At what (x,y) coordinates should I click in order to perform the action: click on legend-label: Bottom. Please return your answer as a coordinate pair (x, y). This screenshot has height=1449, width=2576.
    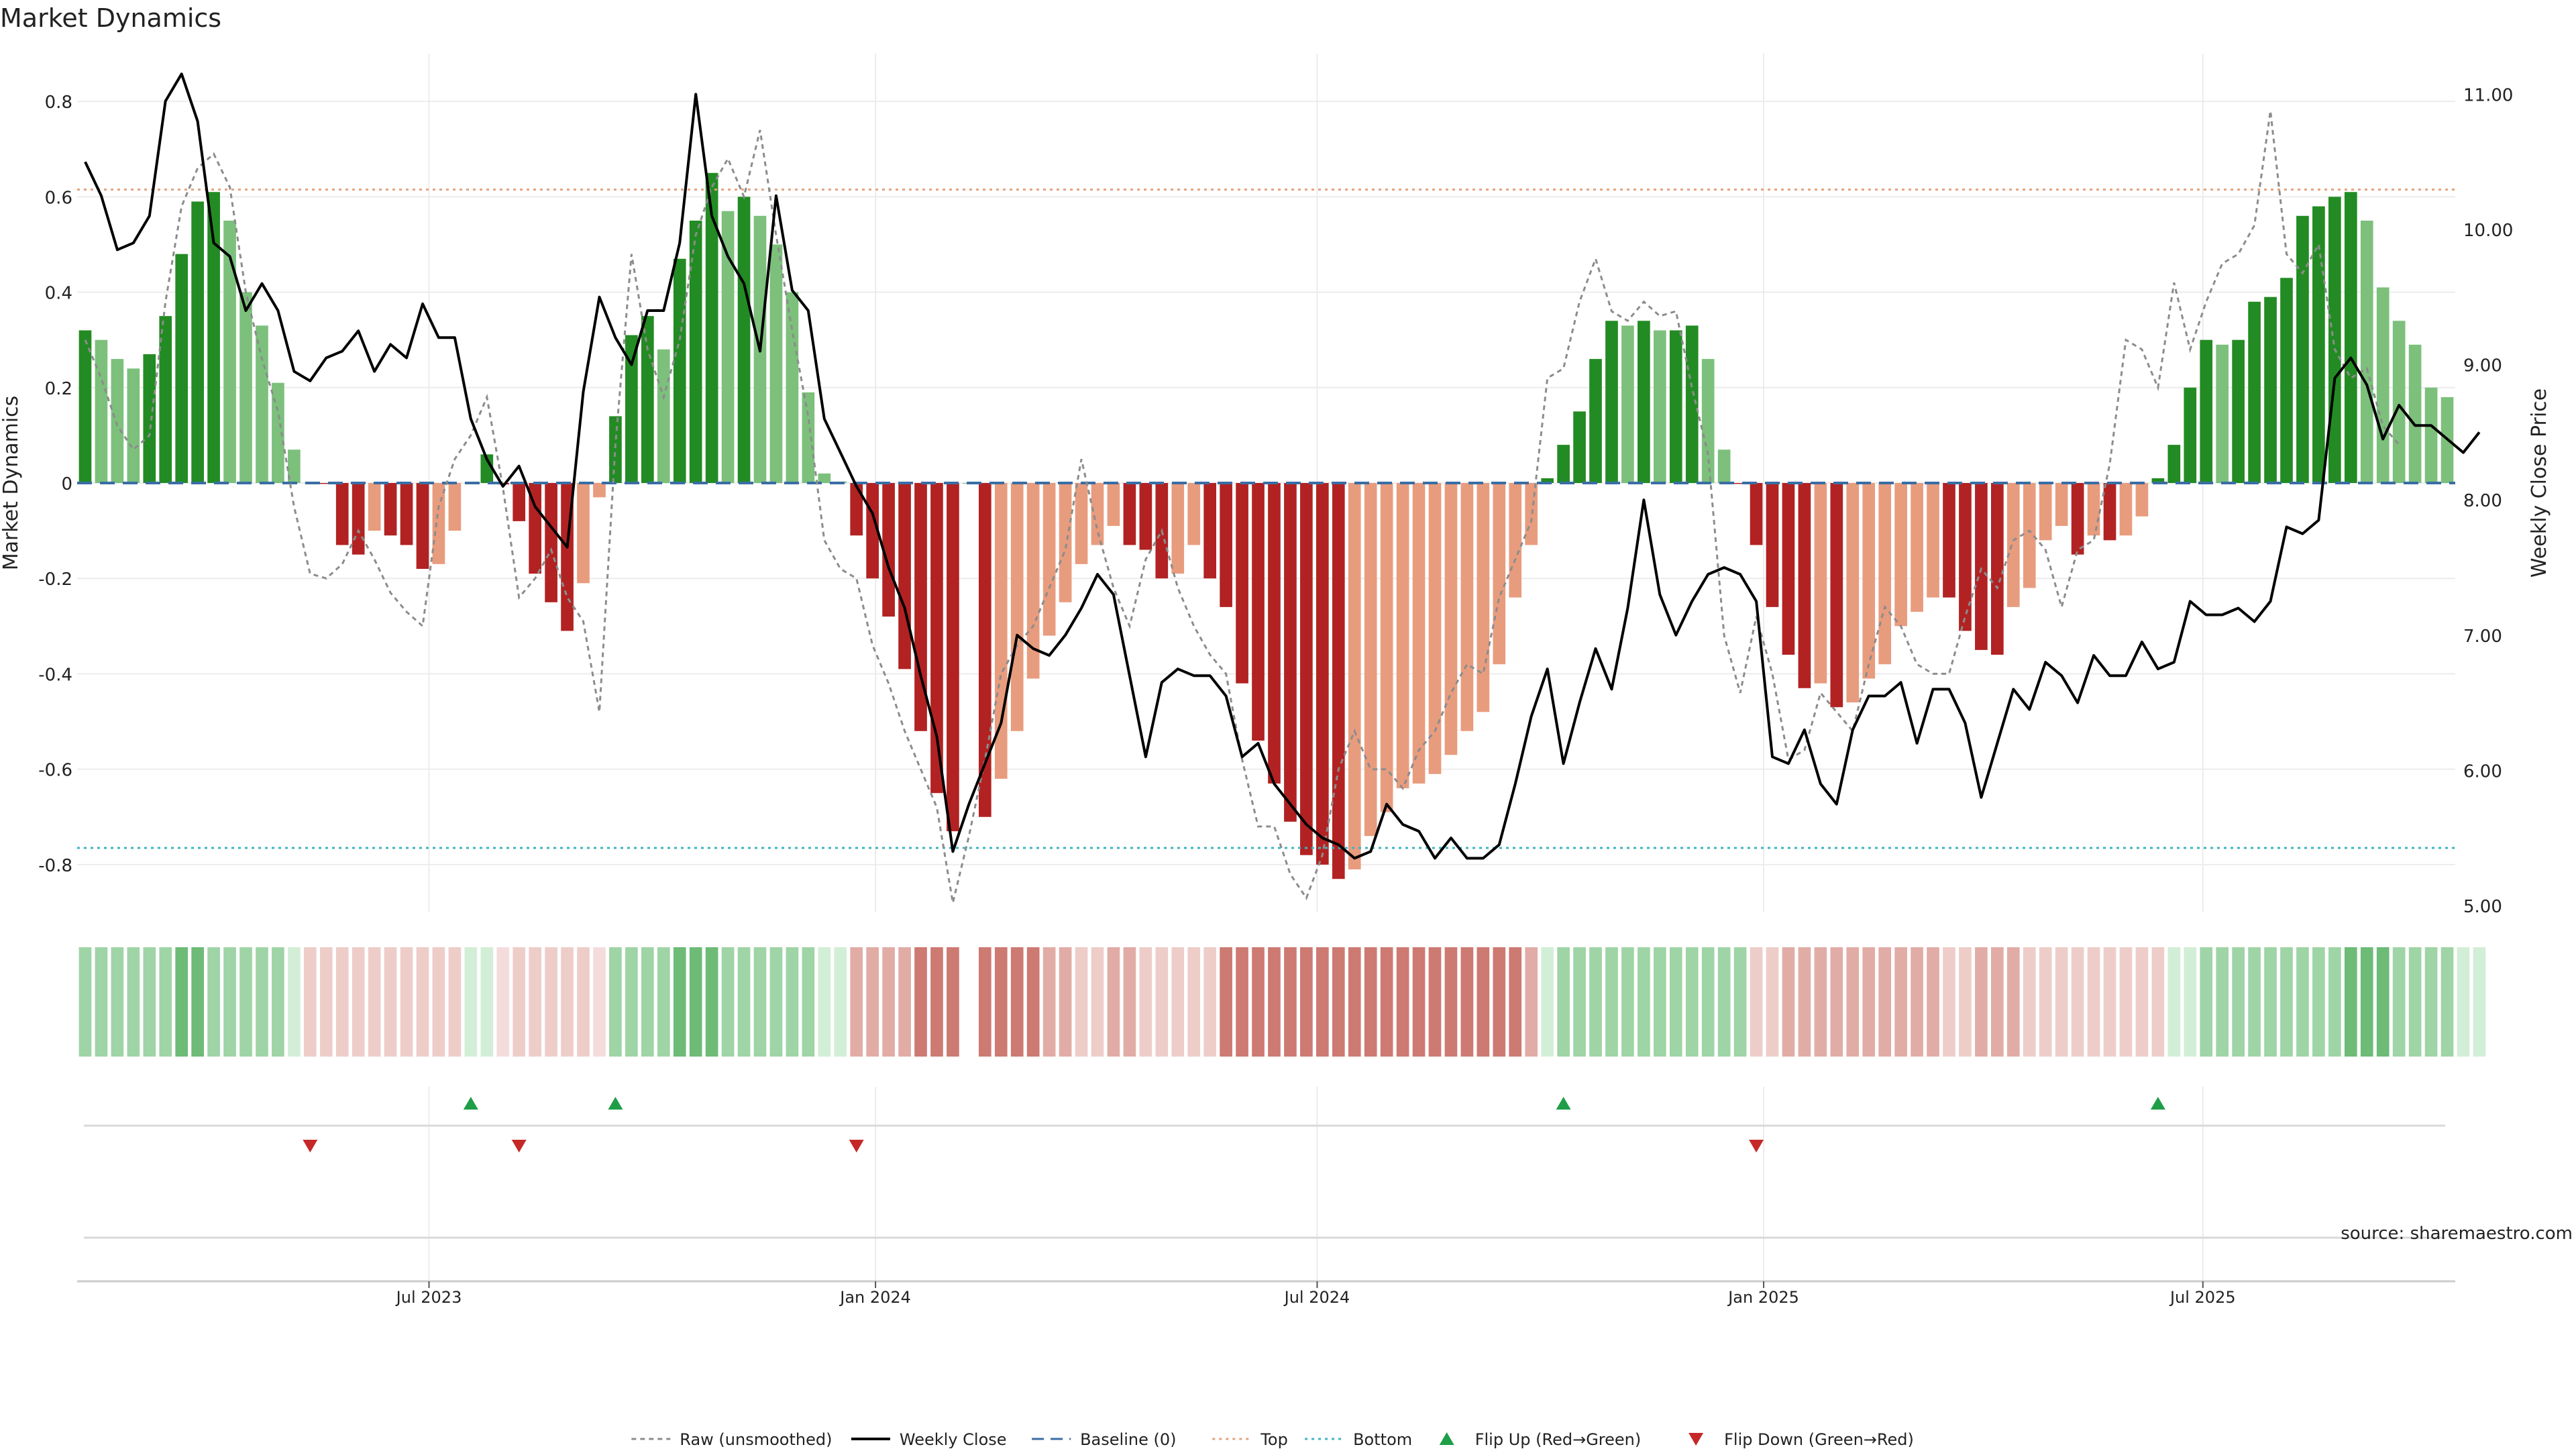
    Looking at the image, I should click on (1382, 1439).